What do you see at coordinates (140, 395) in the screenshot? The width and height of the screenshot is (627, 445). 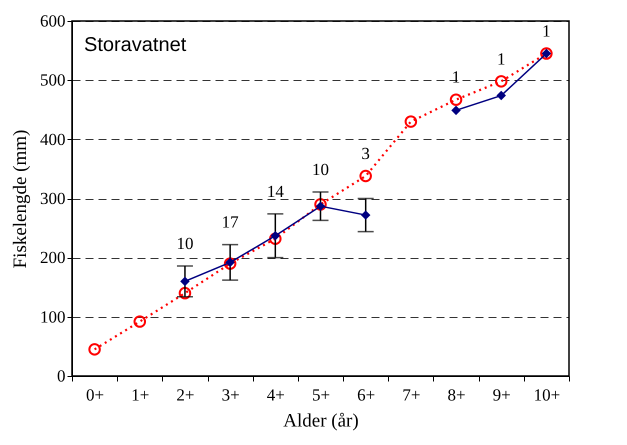 I see `x-tick-label: 1+` at bounding box center [140, 395].